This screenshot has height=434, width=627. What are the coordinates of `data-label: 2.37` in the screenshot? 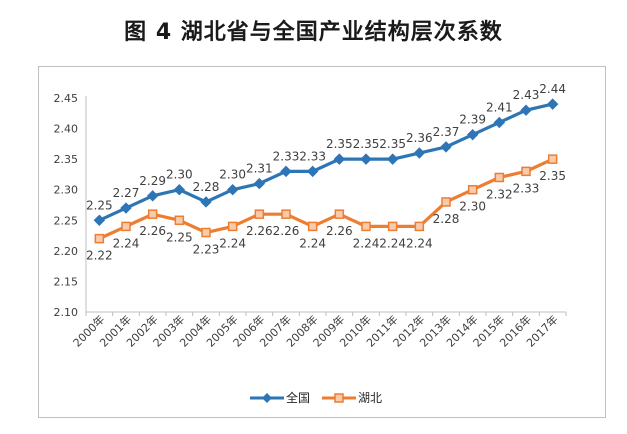 It's located at (446, 132).